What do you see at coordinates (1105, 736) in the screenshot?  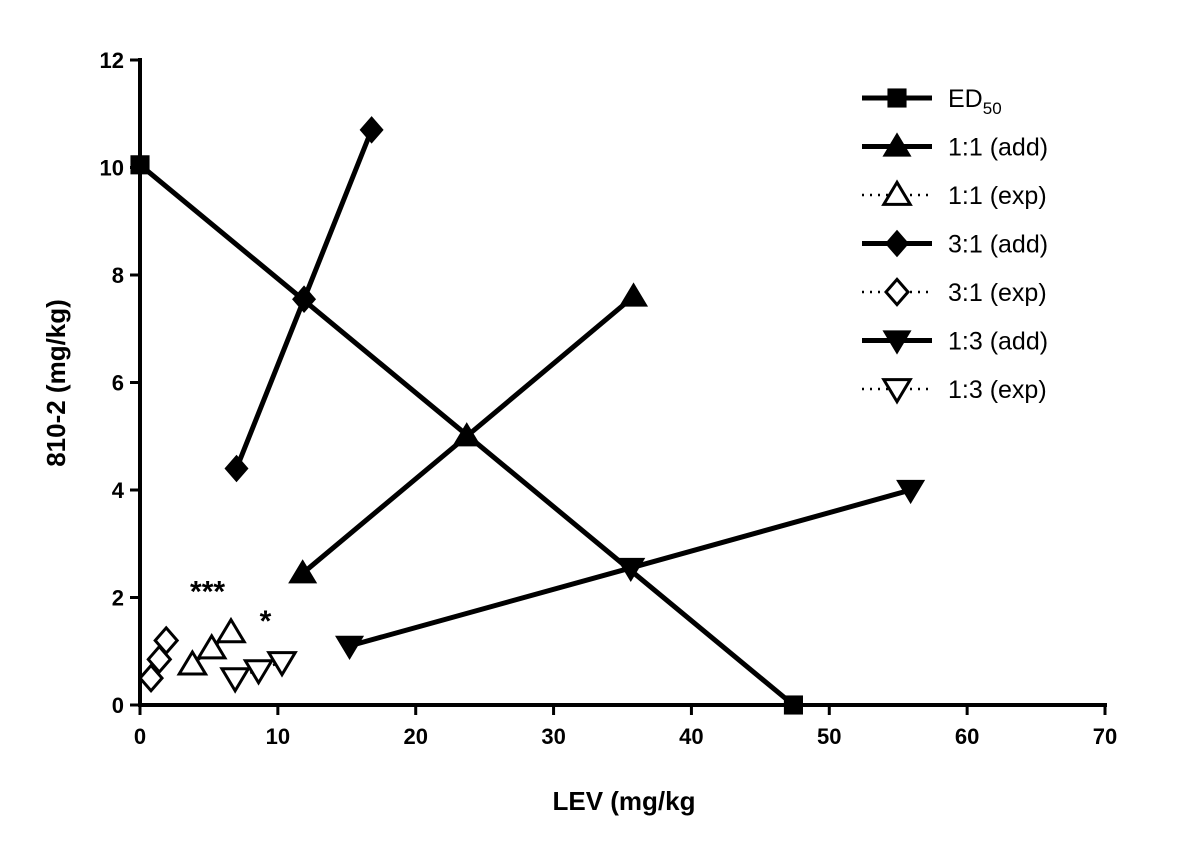 I see `x-tick-label: 70` at bounding box center [1105, 736].